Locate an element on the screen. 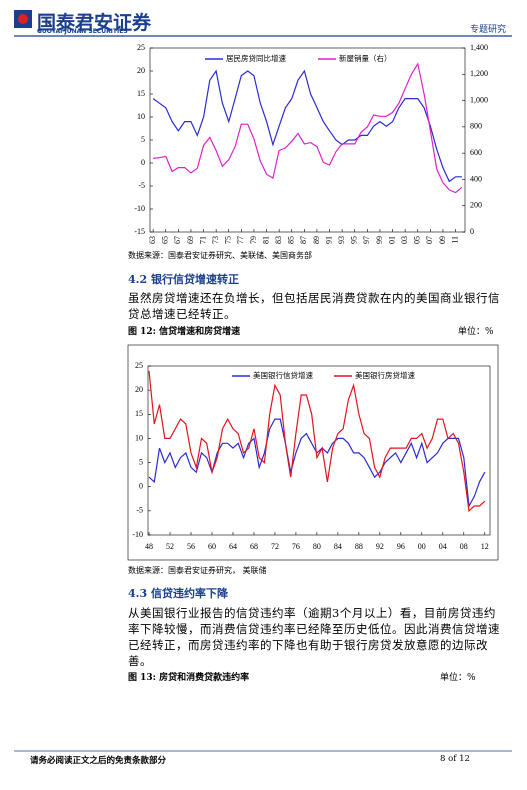 The height and width of the screenshot is (790, 527). x-tick-label: 91 is located at coordinates (328, 240).